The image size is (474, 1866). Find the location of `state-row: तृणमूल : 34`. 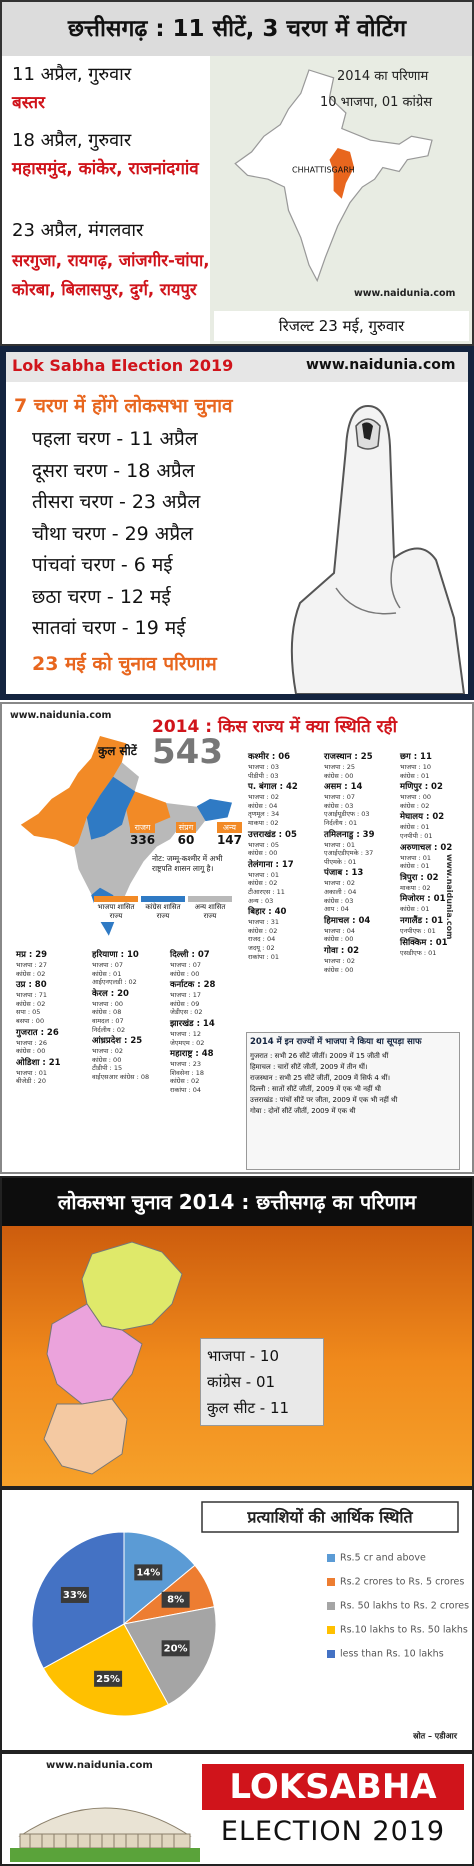

state-row: तृणमूल : 34 is located at coordinates (264, 814).